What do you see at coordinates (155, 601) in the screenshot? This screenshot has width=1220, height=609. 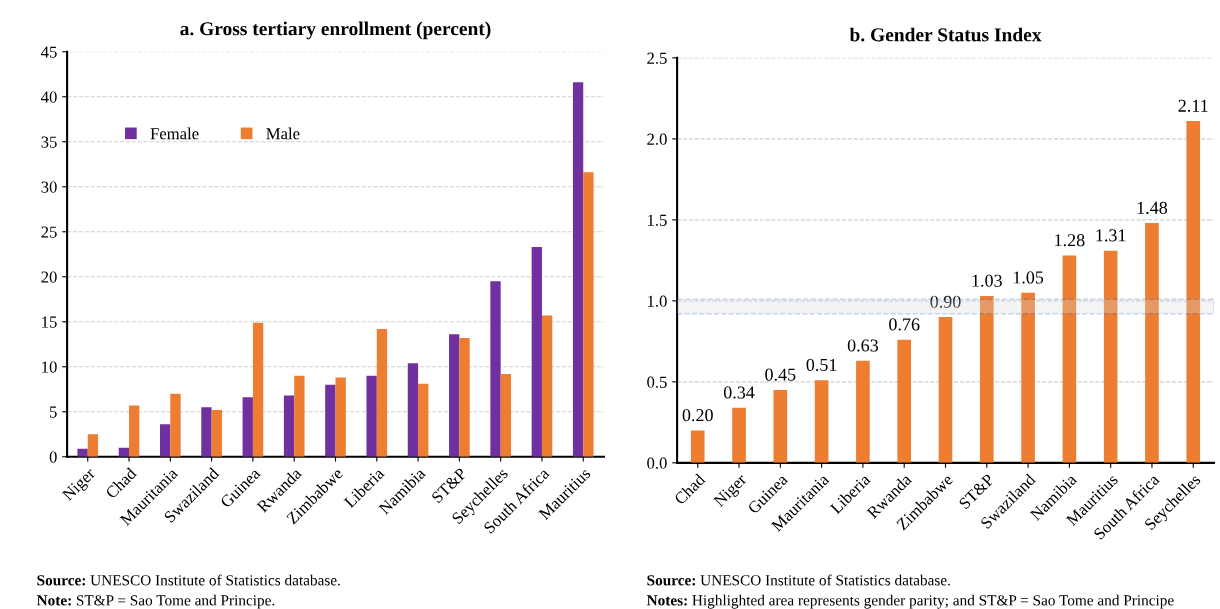 I see `text: Note: ST&P = Sao Tome and Principe.` at bounding box center [155, 601].